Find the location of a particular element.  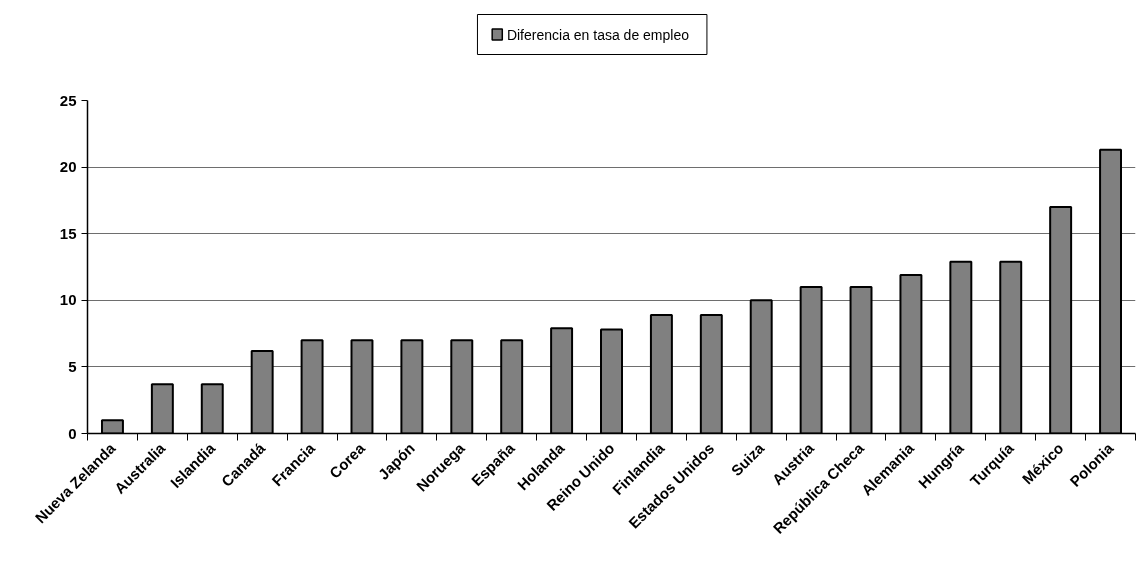

y-tick-label: 5 is located at coordinates (72, 366).